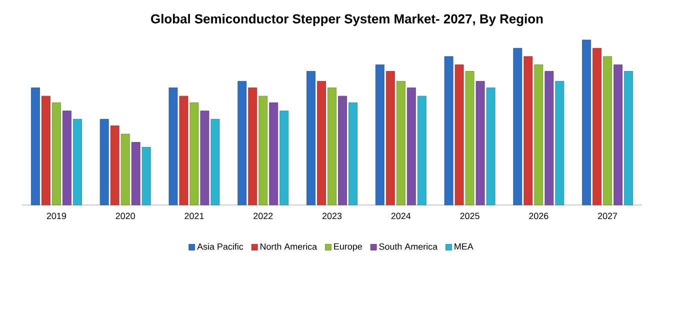 The width and height of the screenshot is (694, 323). I want to click on x-tick-label: 2026, so click(538, 216).